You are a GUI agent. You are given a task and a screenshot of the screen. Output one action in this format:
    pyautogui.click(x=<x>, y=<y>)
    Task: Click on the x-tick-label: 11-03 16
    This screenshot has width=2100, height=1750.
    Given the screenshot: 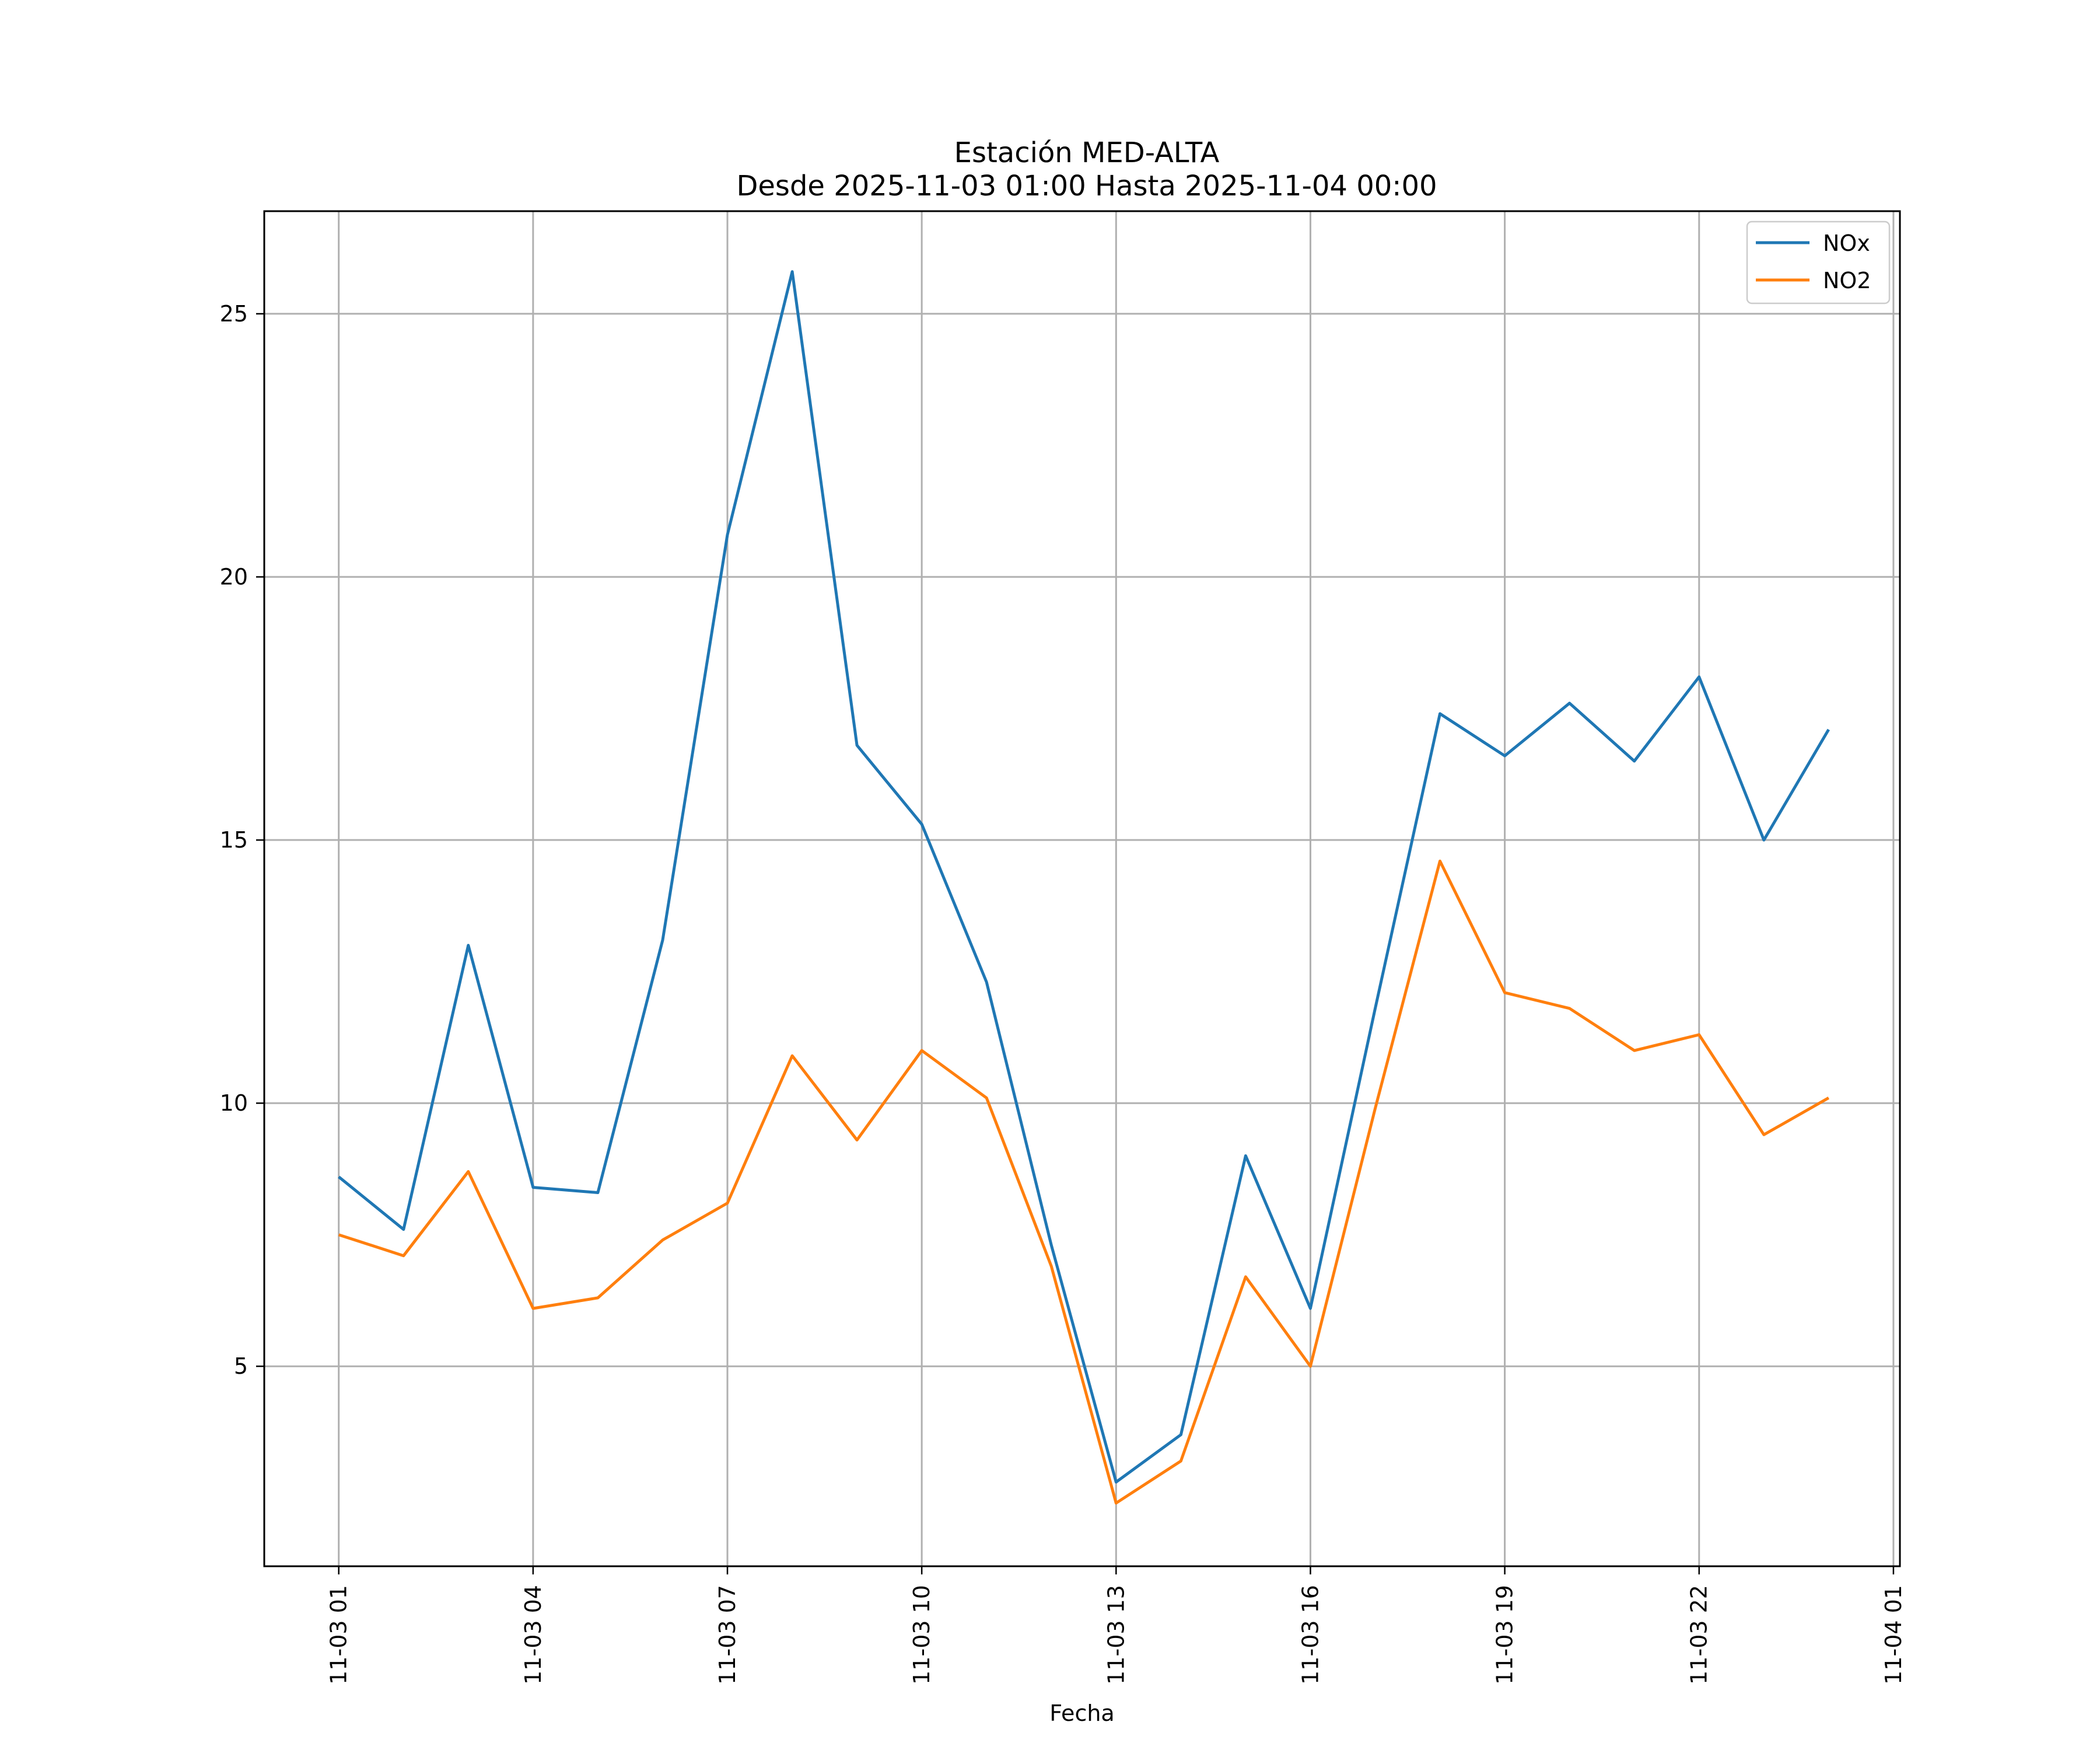 What is the action you would take?
    pyautogui.click(x=1310, y=1635)
    